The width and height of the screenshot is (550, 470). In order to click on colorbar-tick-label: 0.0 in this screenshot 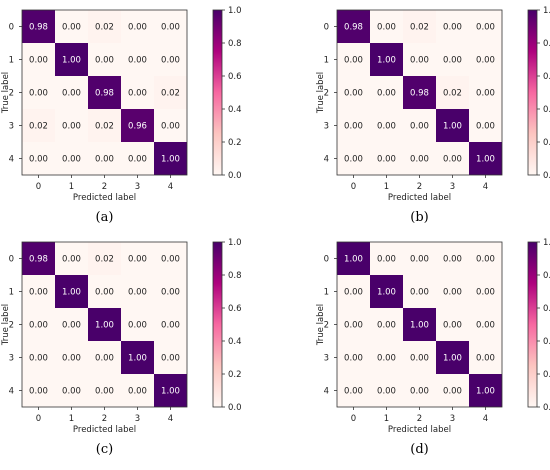, I will do `click(546, 176)`.